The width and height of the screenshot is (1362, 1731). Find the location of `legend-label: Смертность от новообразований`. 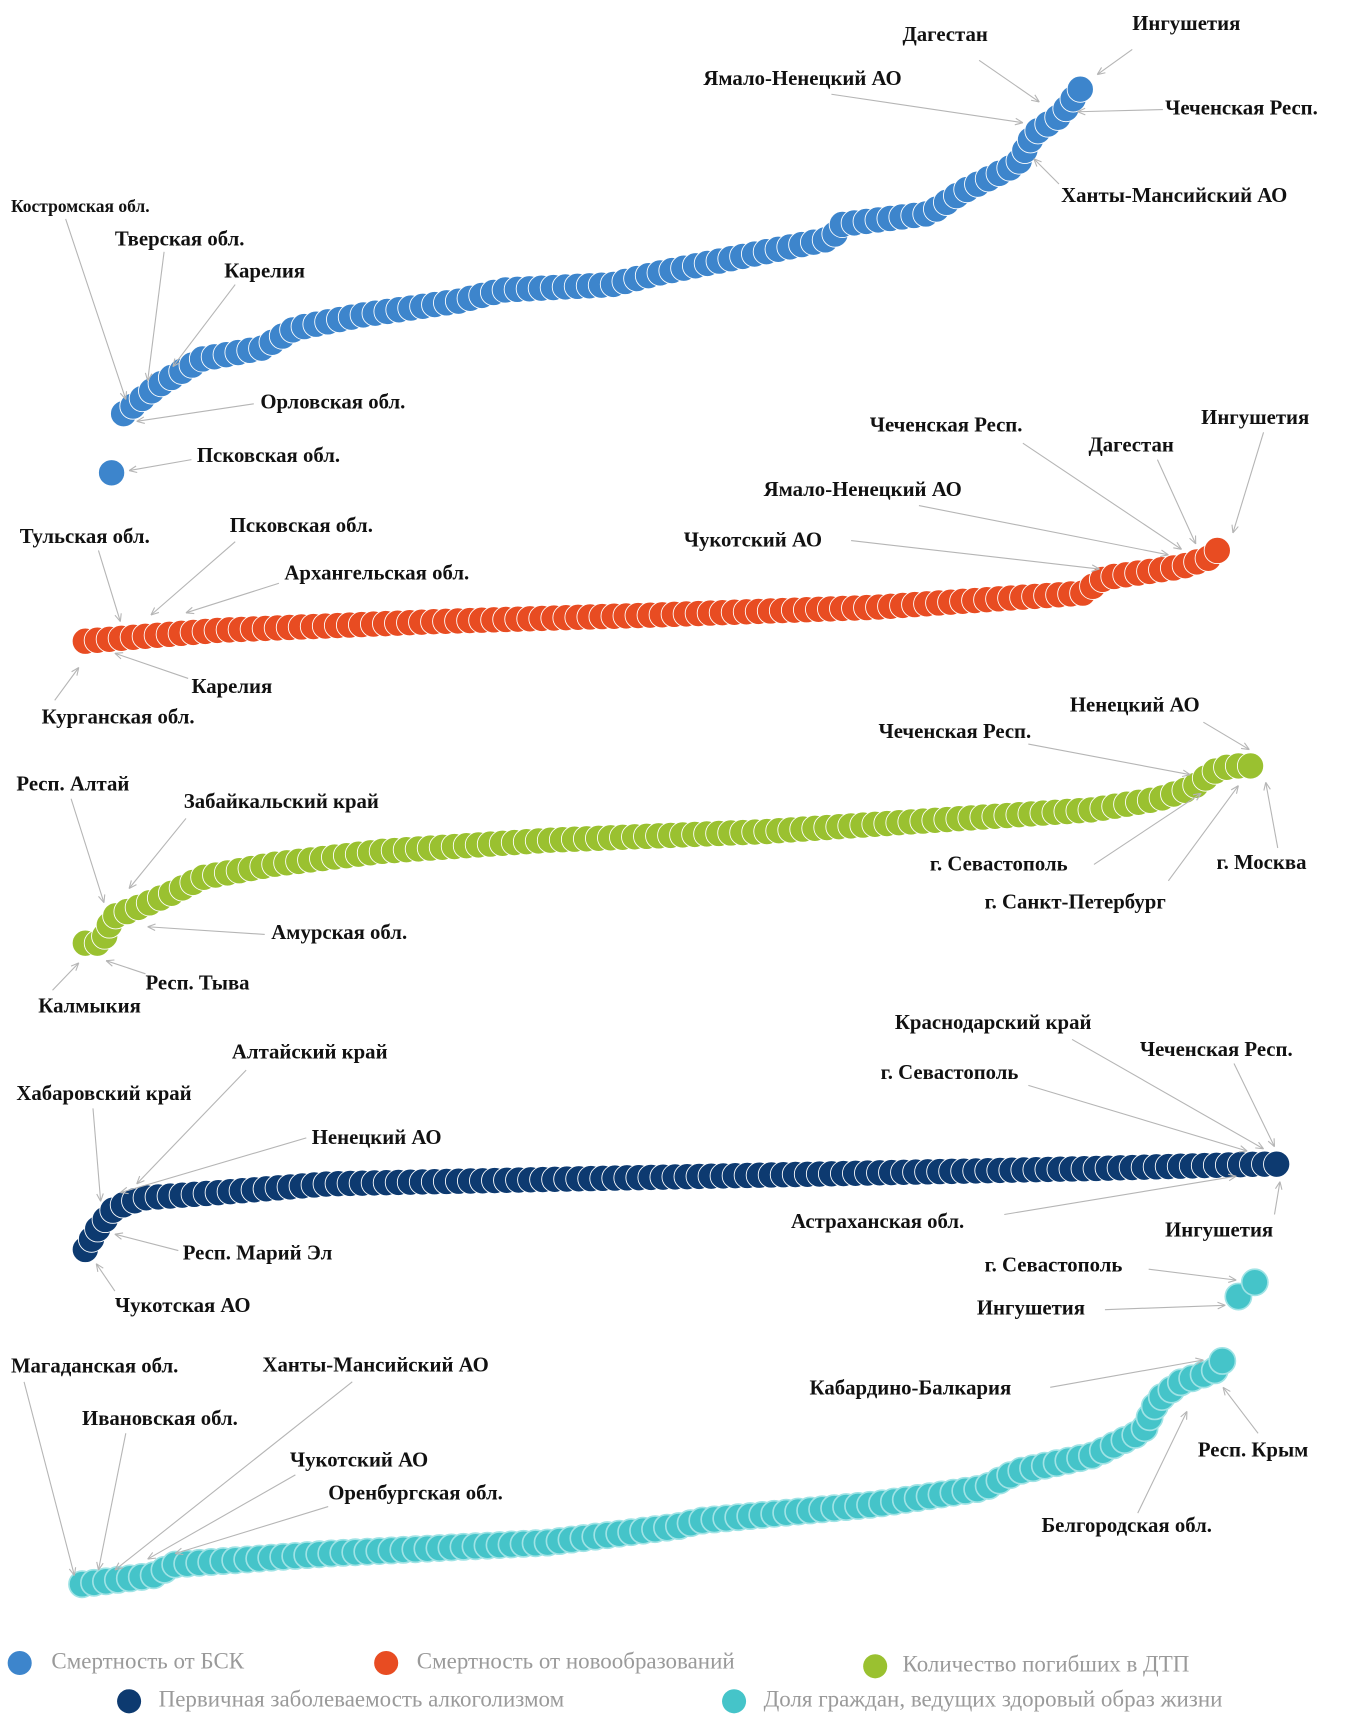

legend-label: Смертность от новообразований is located at coordinates (576, 1660).